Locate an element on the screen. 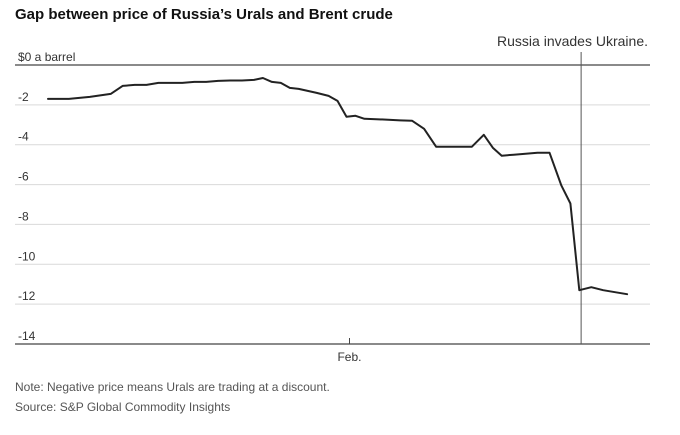 The width and height of the screenshot is (680, 435). event-marker-label: Russia invades Ukraine. is located at coordinates (572, 41).